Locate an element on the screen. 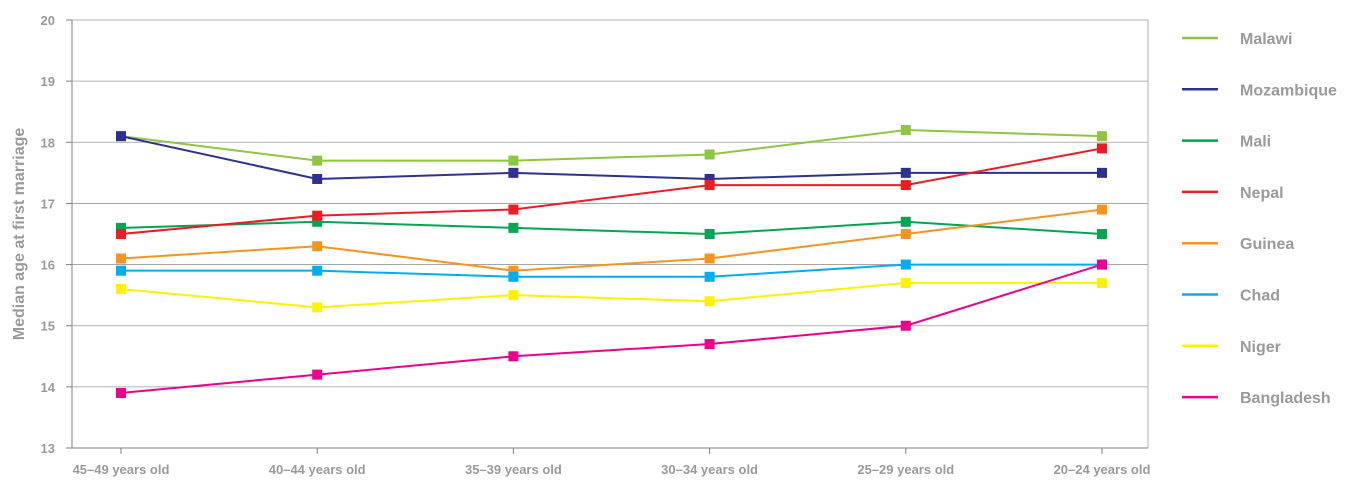  x-tick-label: 45–49 years old is located at coordinates (121, 469).